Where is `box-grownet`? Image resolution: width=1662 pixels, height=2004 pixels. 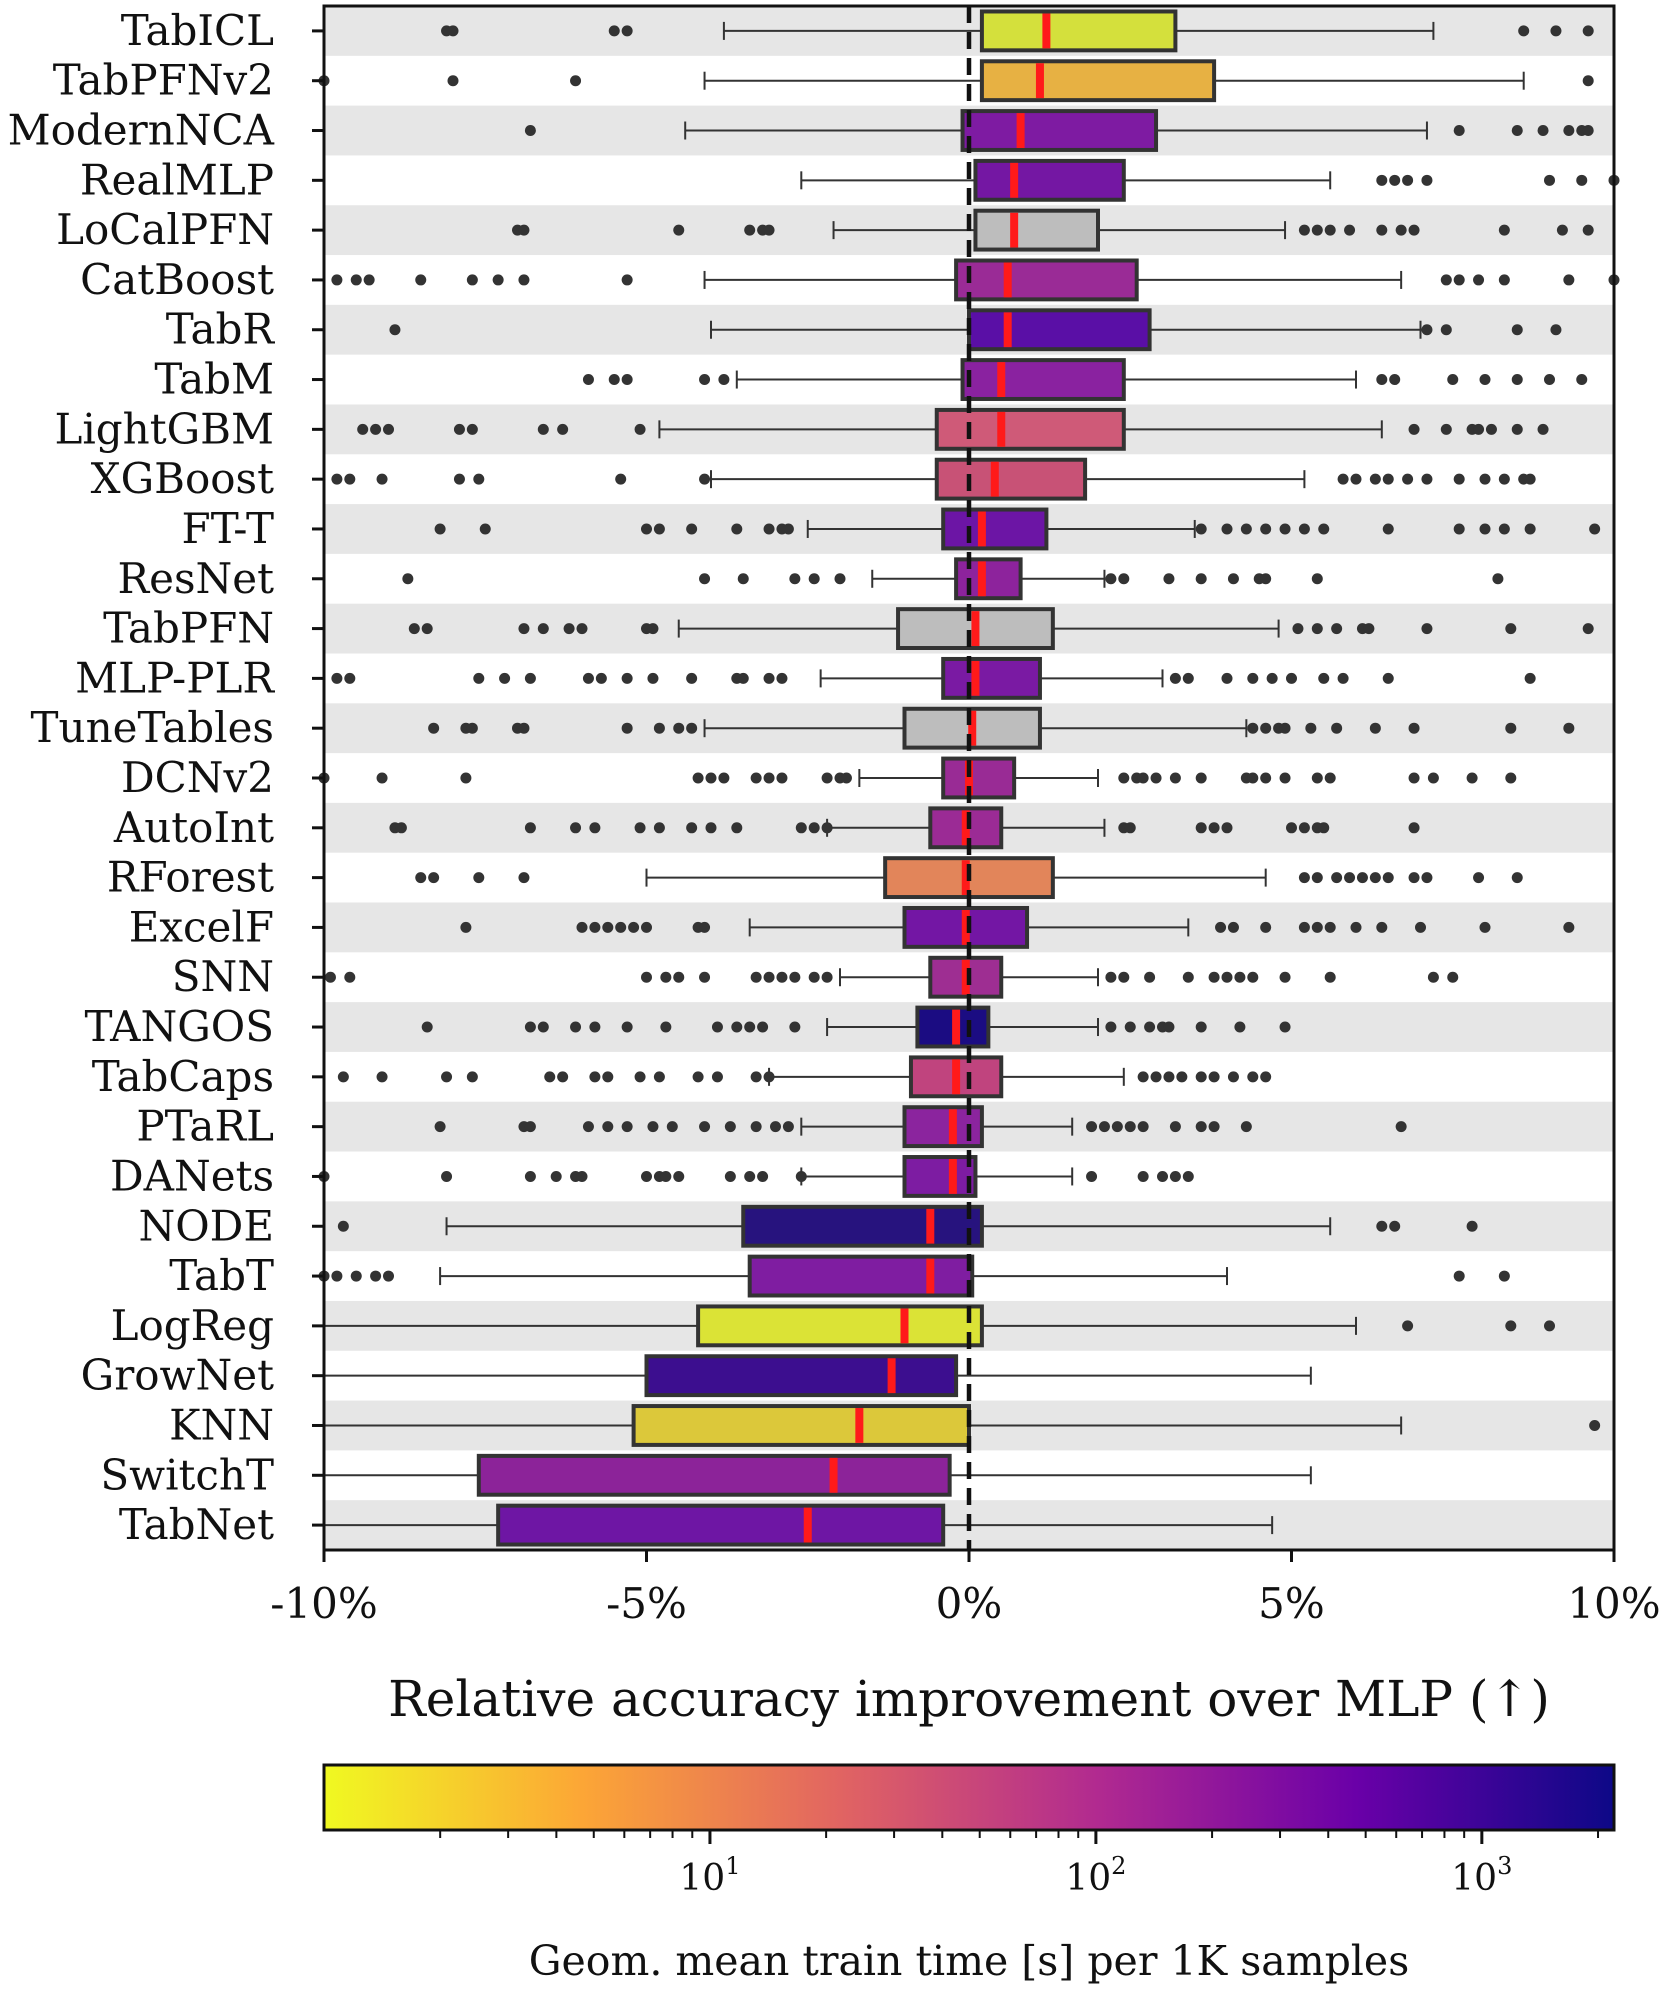 box-grownet is located at coordinates (818, 1376).